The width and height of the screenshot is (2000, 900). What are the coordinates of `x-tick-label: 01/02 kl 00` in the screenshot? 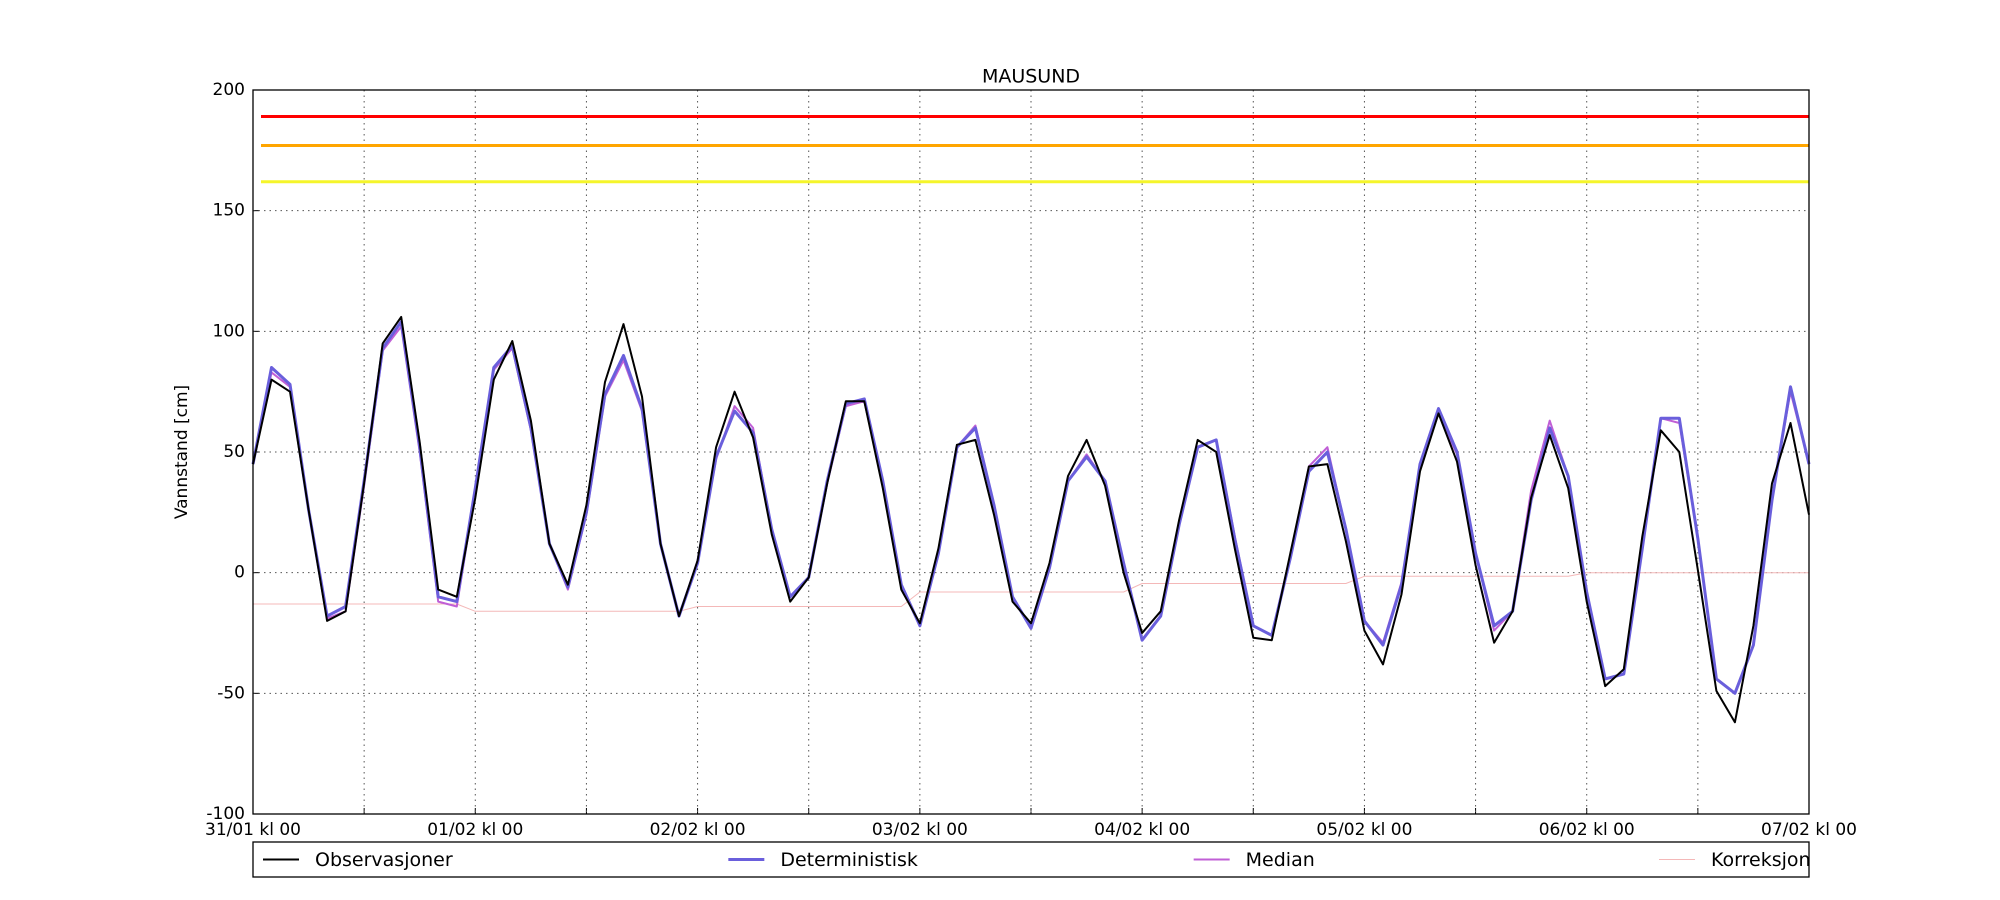 It's located at (475, 830).